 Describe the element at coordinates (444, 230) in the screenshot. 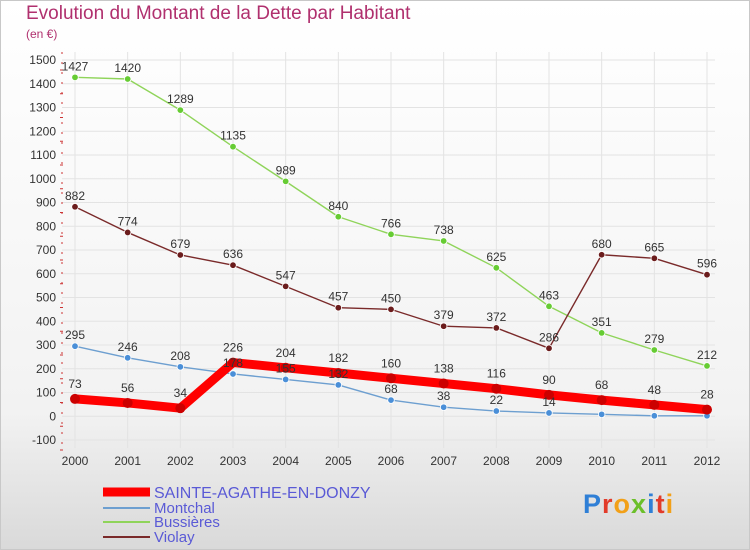

I see `data-label: 738` at that location.